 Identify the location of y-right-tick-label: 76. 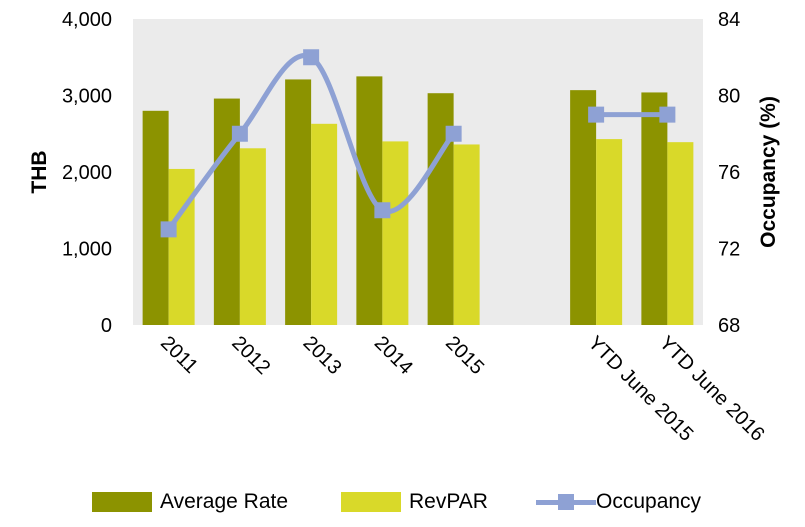
(729, 173).